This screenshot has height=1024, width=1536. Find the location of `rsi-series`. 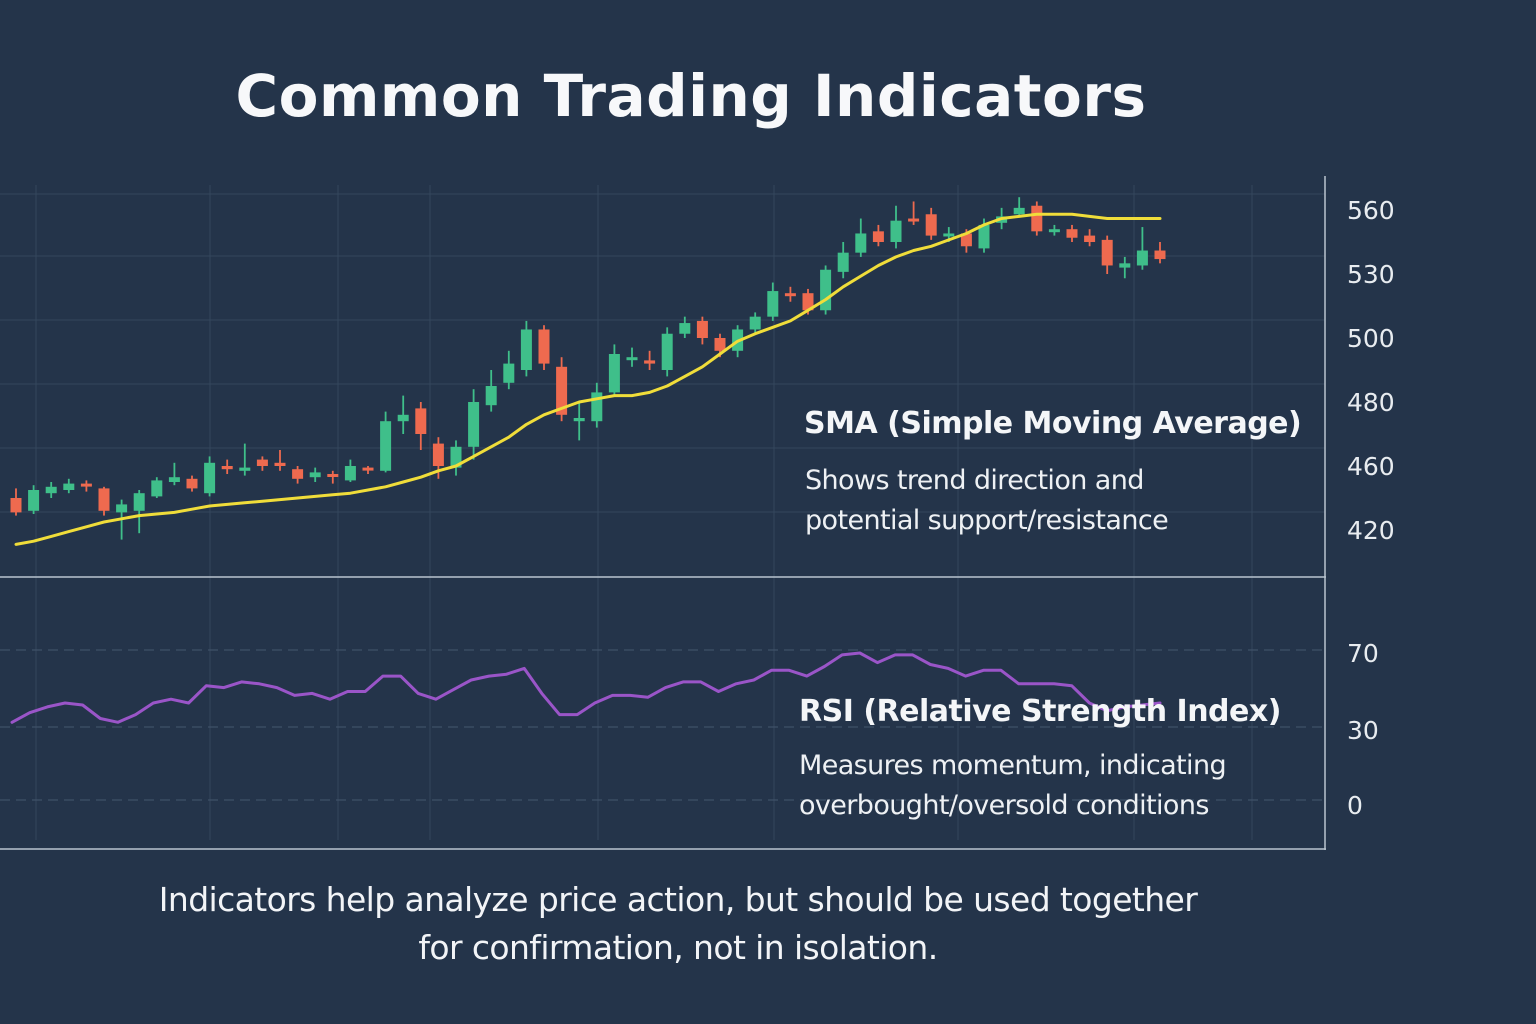

rsi-series is located at coordinates (586, 687).